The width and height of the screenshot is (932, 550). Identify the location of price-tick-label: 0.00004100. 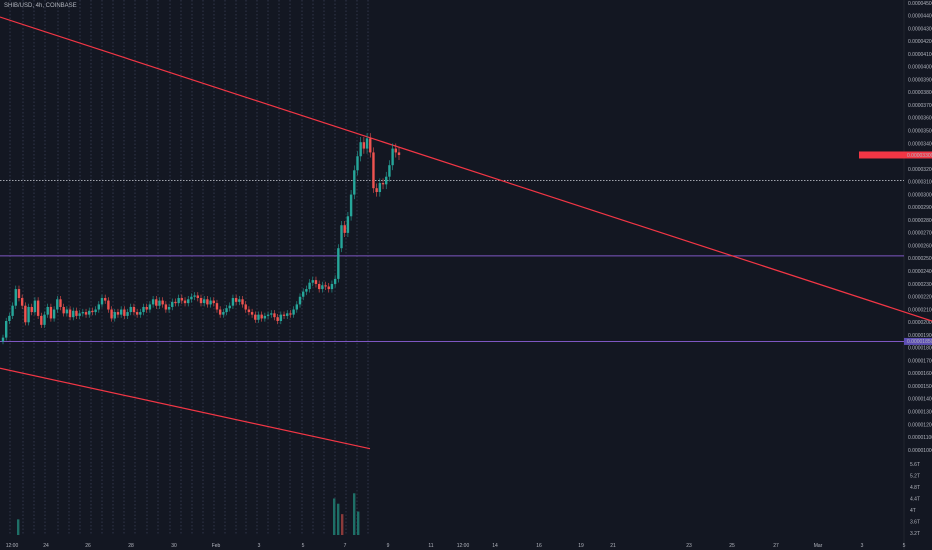
(920, 55).